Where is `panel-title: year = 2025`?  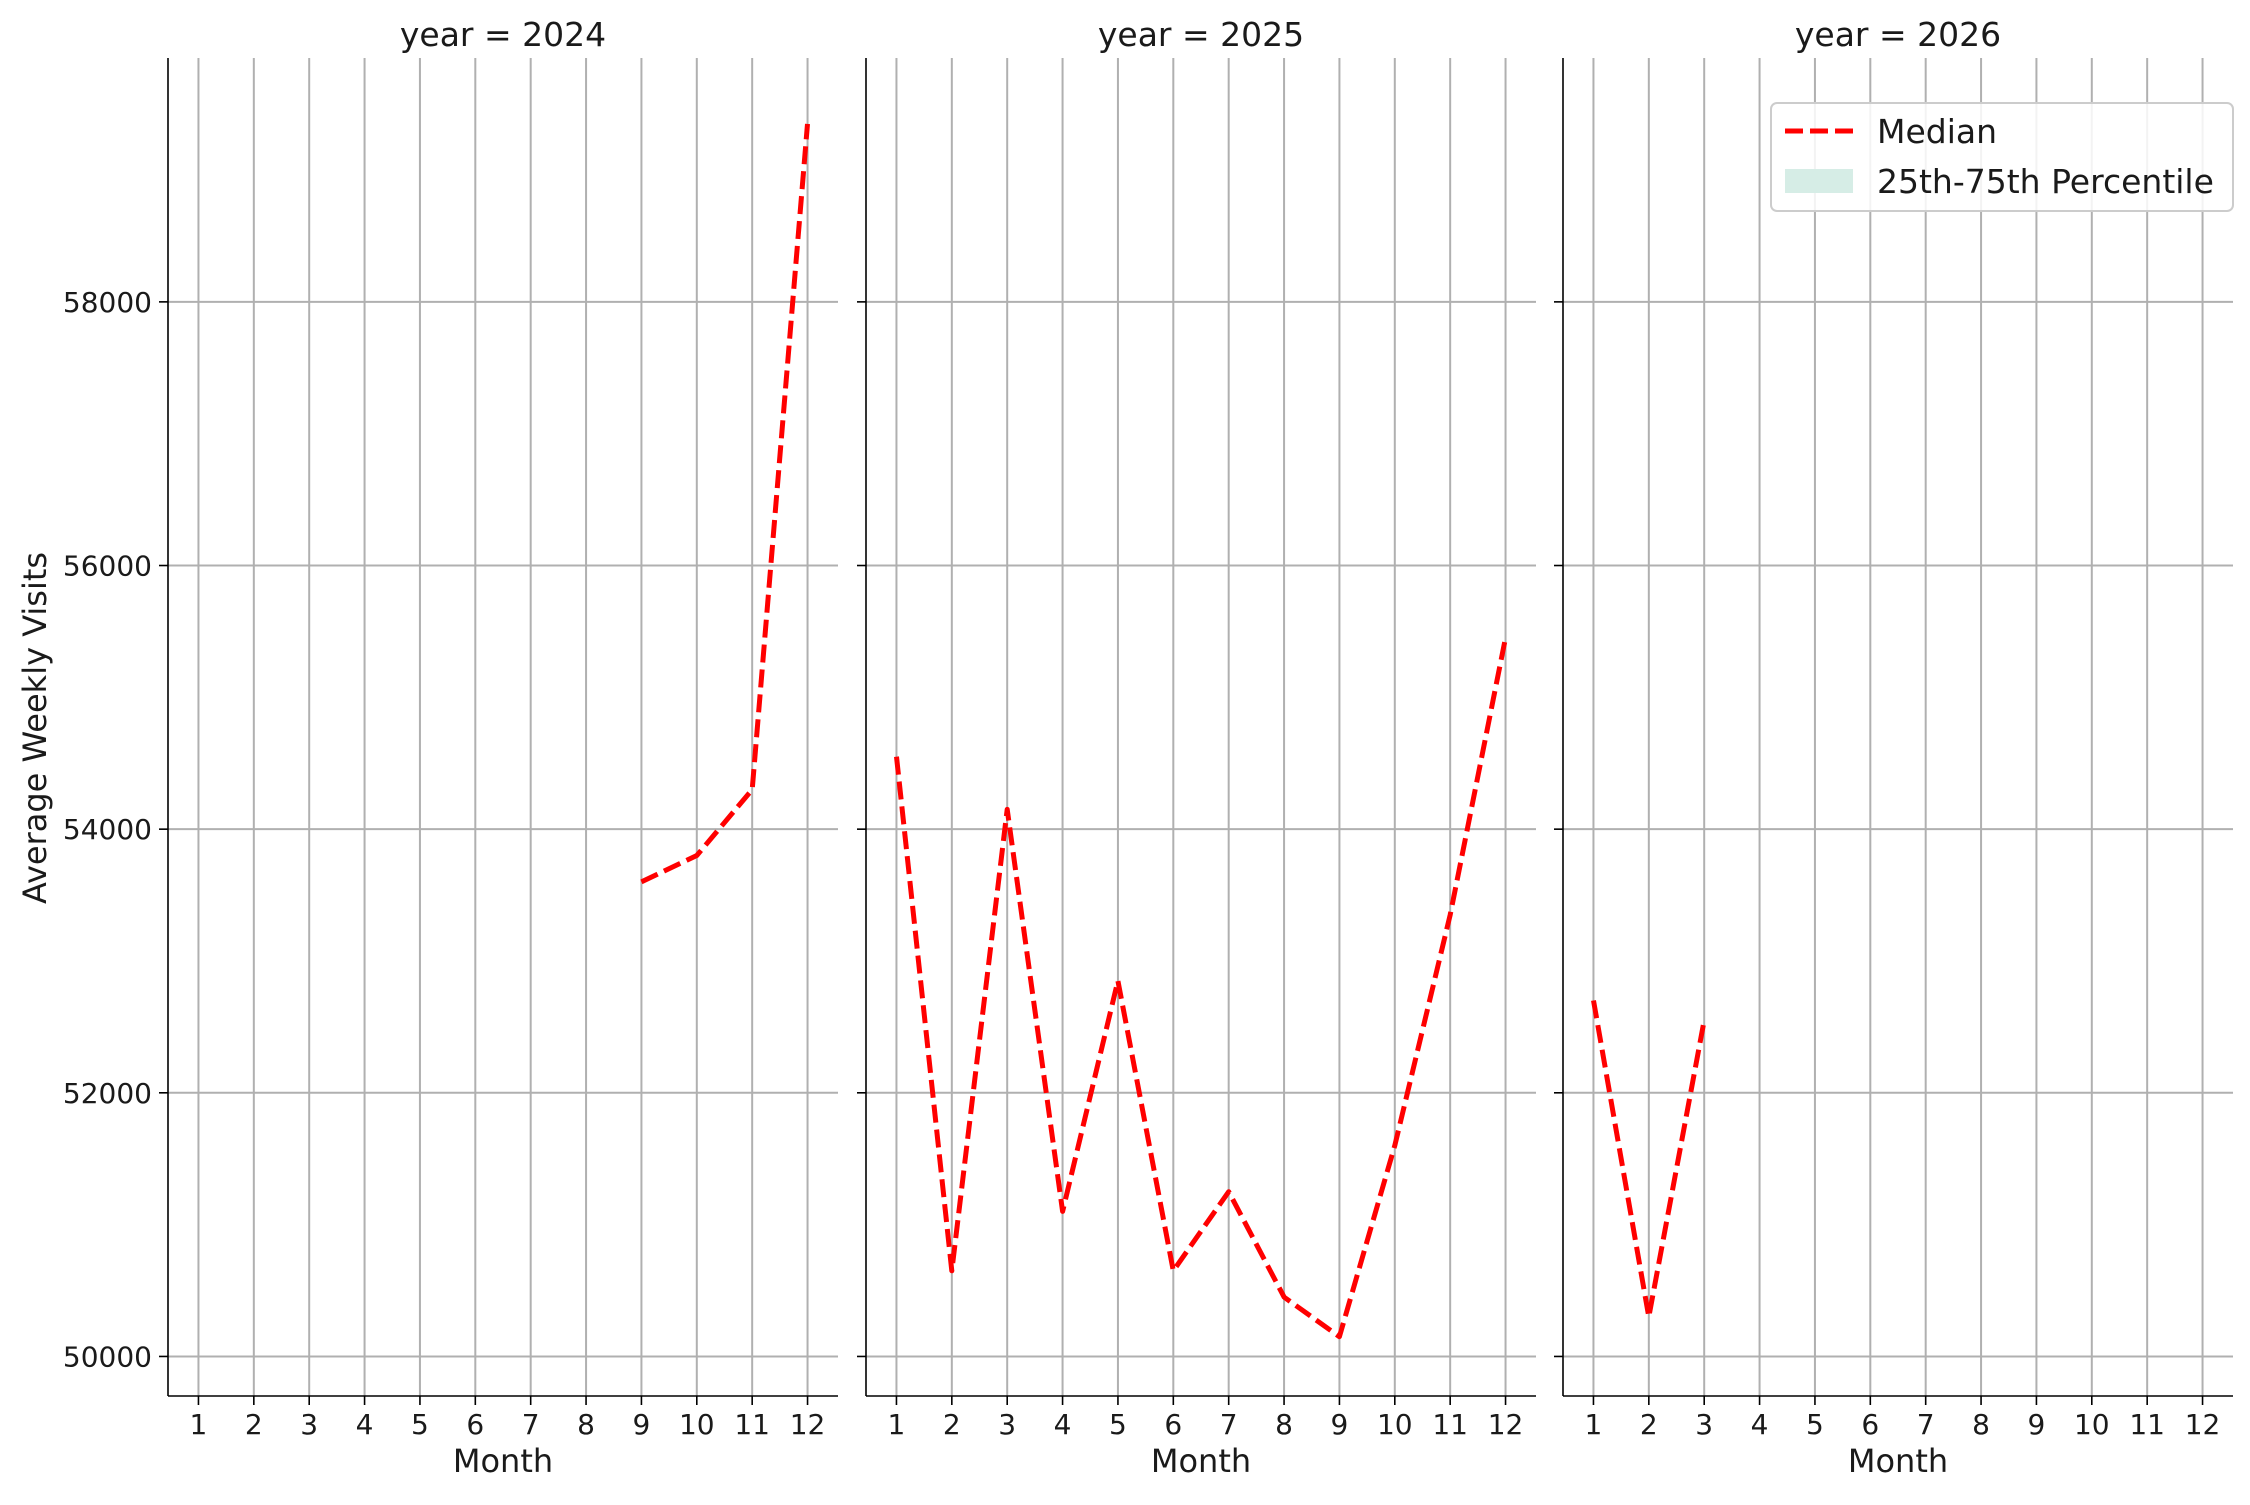
panel-title: year = 2025 is located at coordinates (1201, 34).